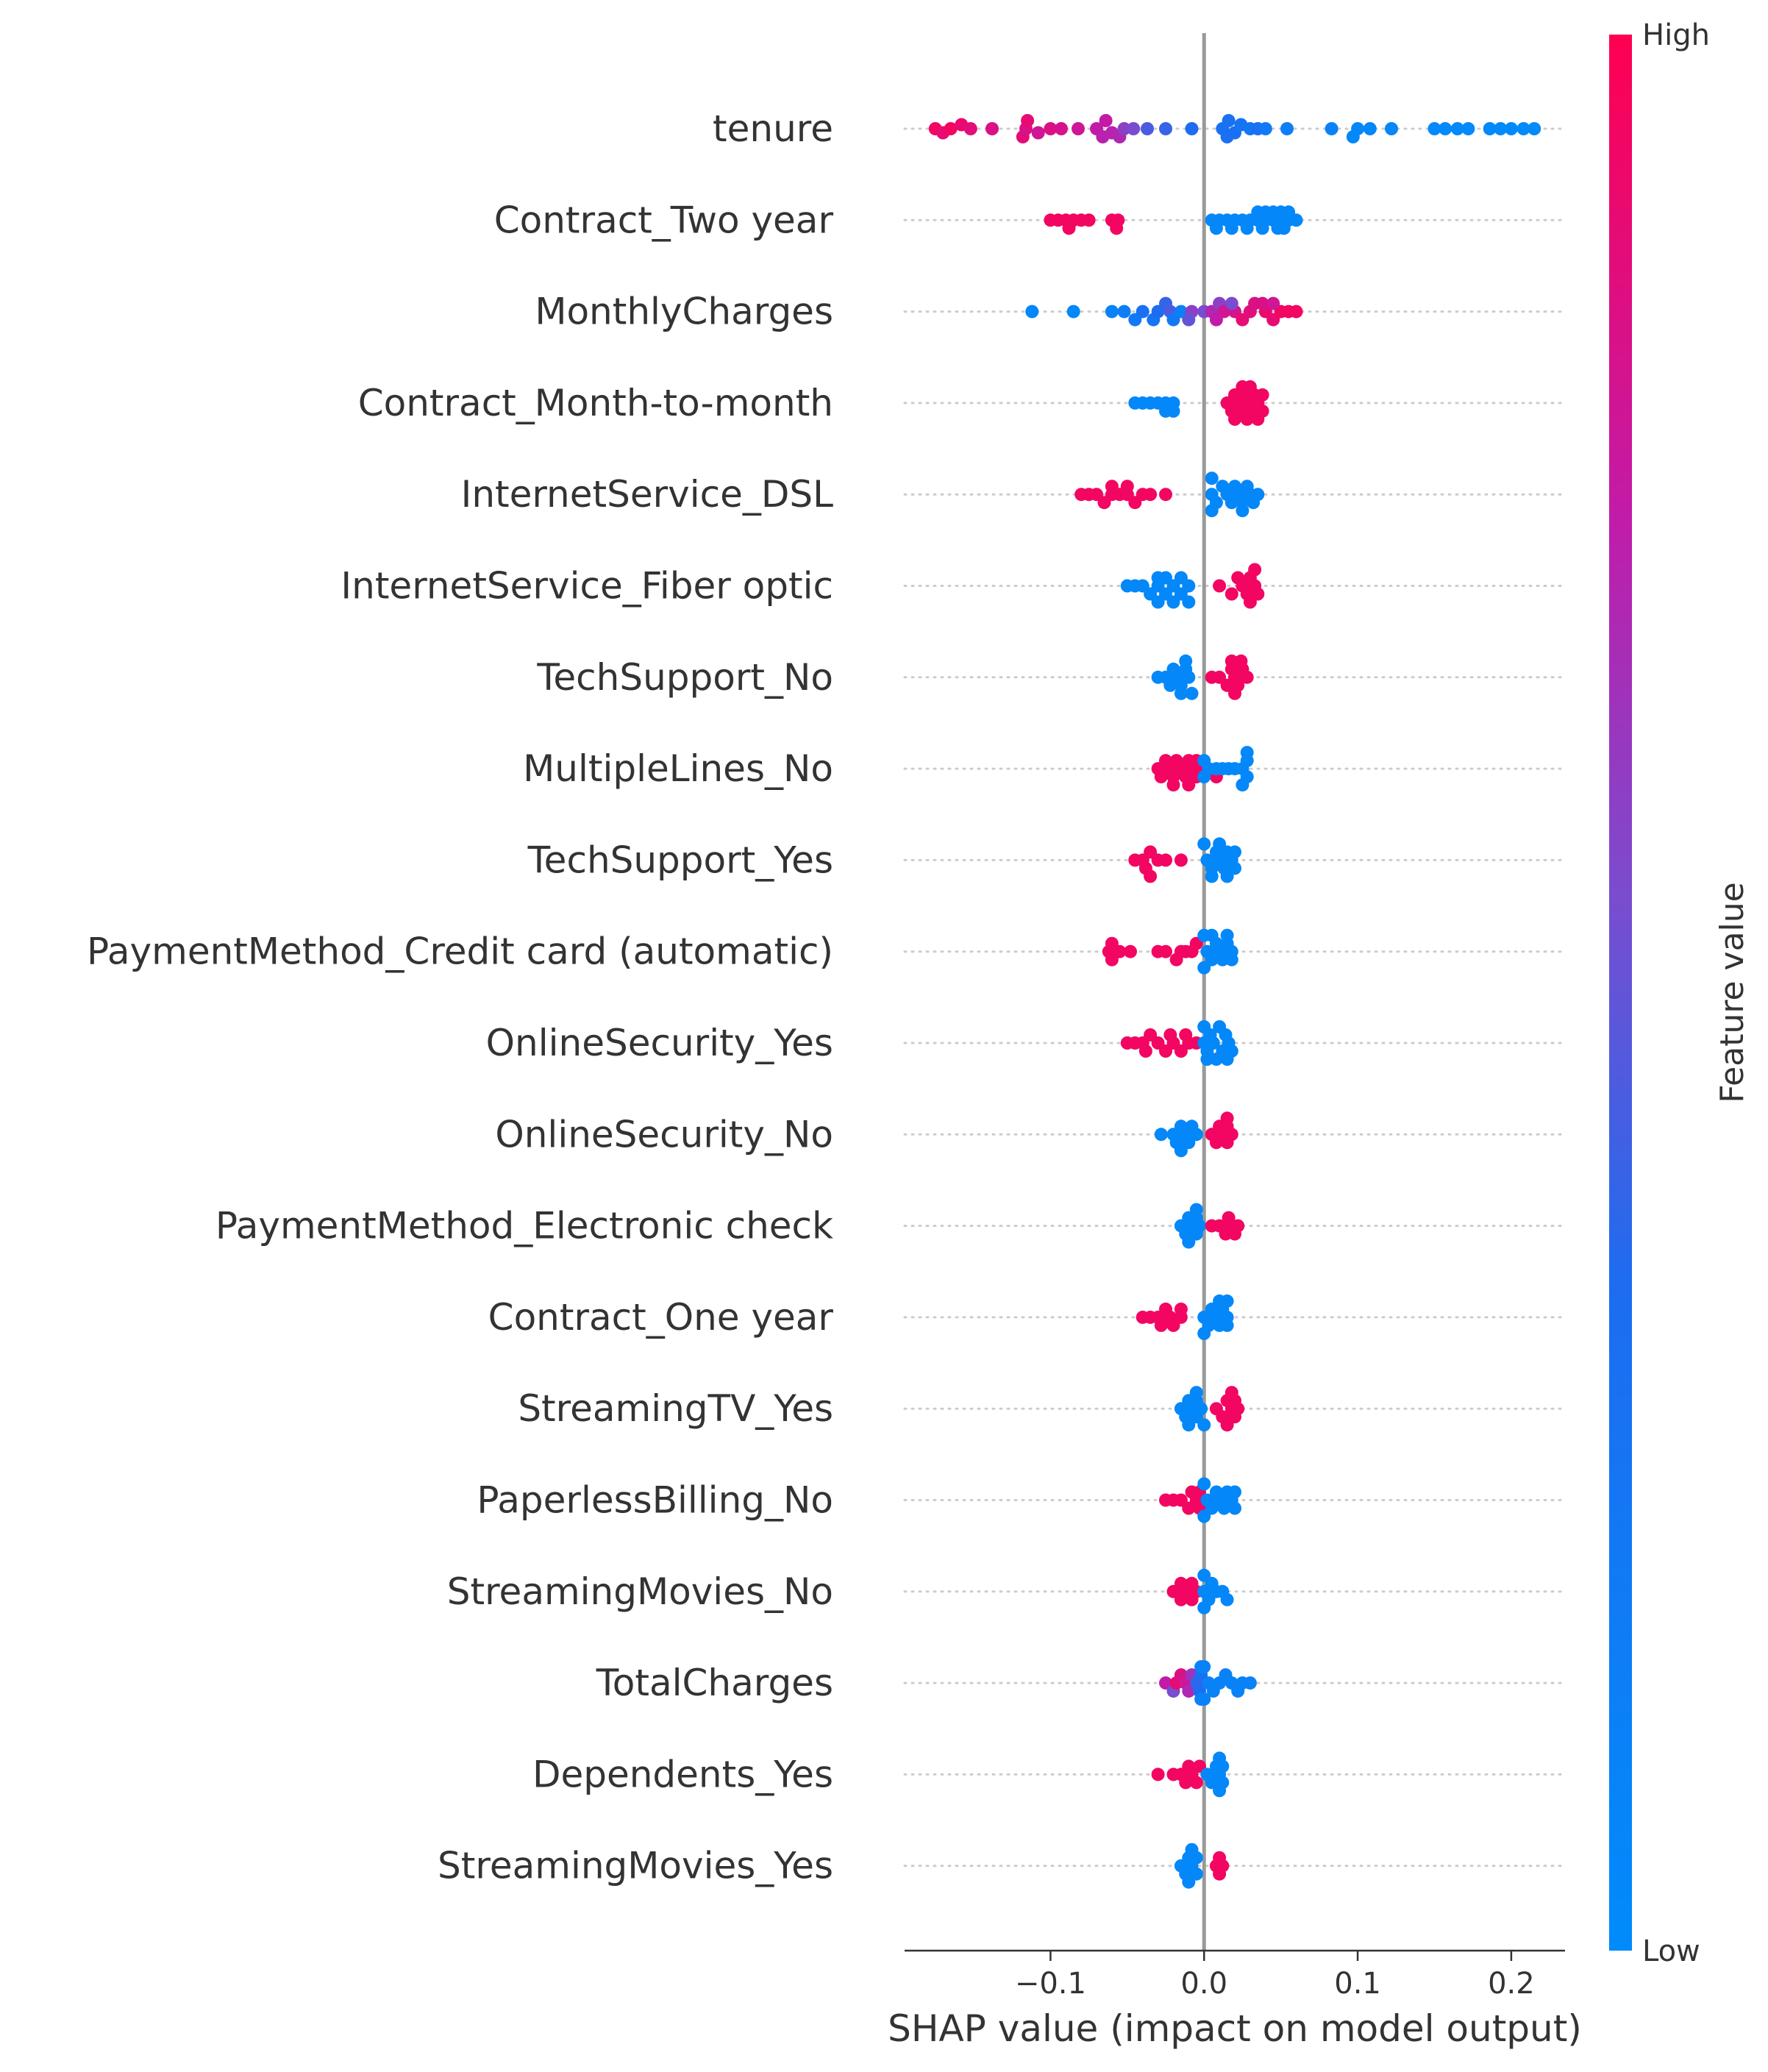 The width and height of the screenshot is (1768, 2072). What do you see at coordinates (773, 128) in the screenshot?
I see `feature-label: tenure` at bounding box center [773, 128].